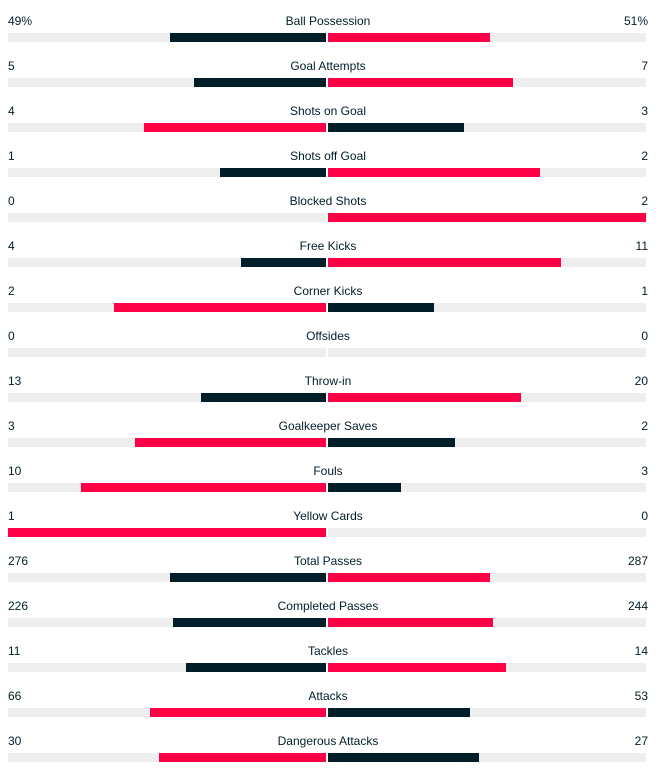  Describe the element at coordinates (15, 471) in the screenshot. I see `home-value: 10` at that location.